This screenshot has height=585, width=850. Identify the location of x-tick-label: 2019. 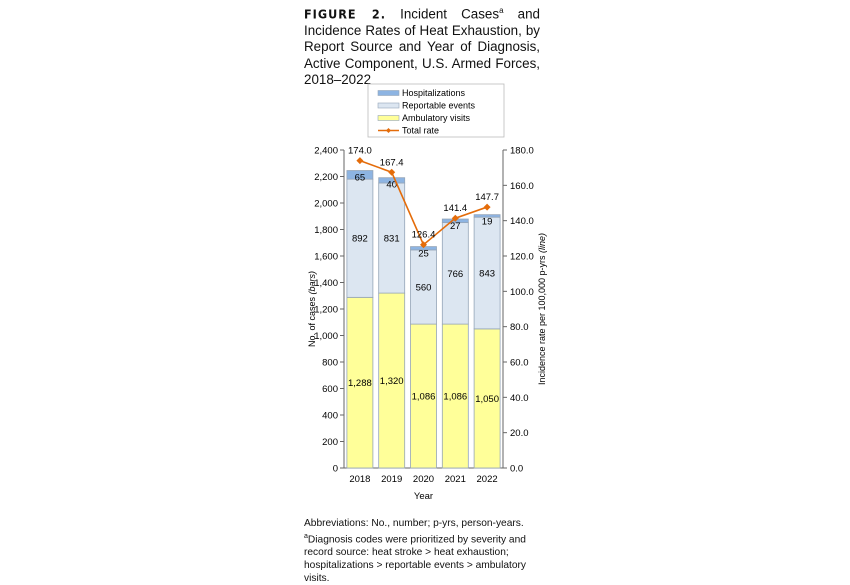
(391, 479).